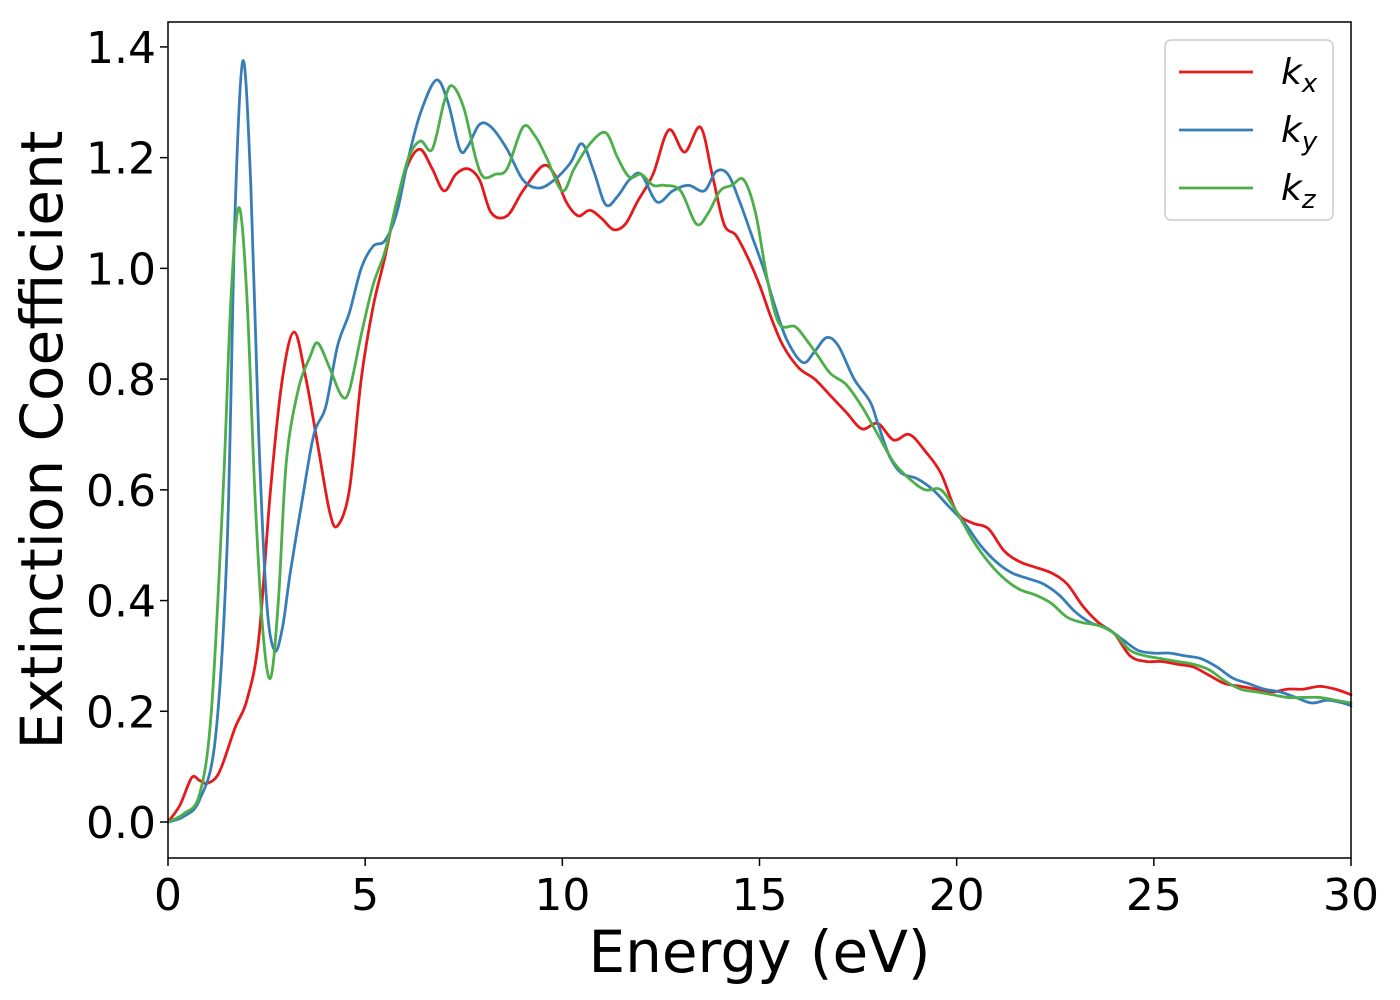 The width and height of the screenshot is (1400, 1000). What do you see at coordinates (121, 491) in the screenshot?
I see `y-tick-label: 0.6` at bounding box center [121, 491].